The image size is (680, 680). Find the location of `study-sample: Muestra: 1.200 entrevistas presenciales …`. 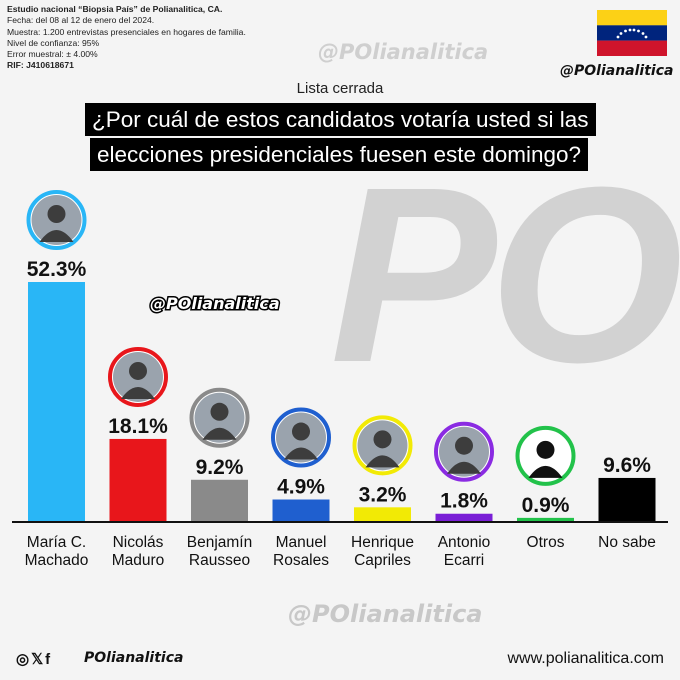

study-sample: Muestra: 1.200 entrevistas presenciales … is located at coordinates (126, 31).